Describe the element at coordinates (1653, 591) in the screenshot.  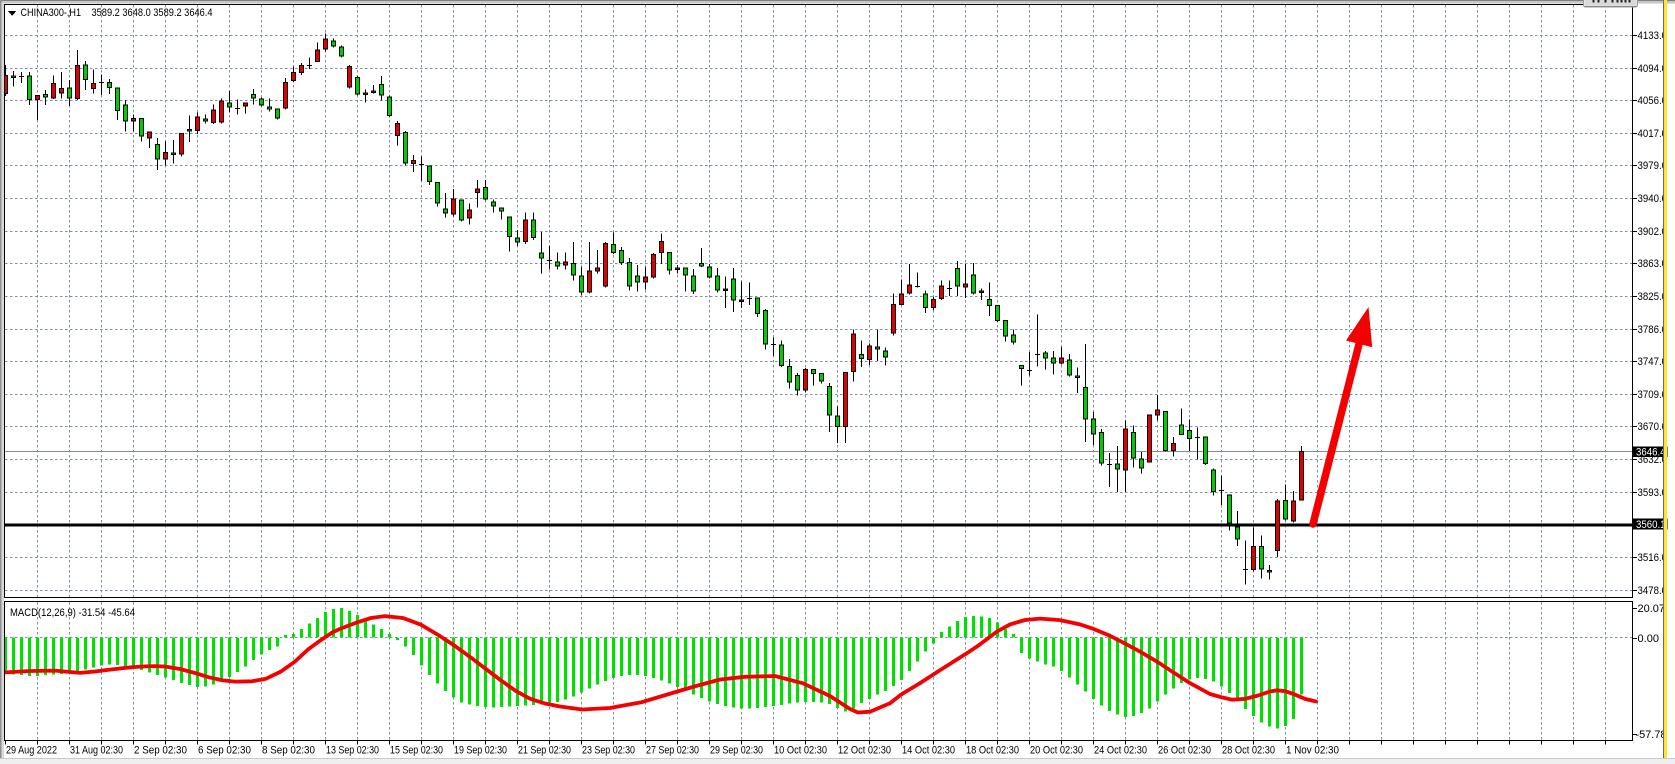
I see `svg-text: 3478.0` at that location.